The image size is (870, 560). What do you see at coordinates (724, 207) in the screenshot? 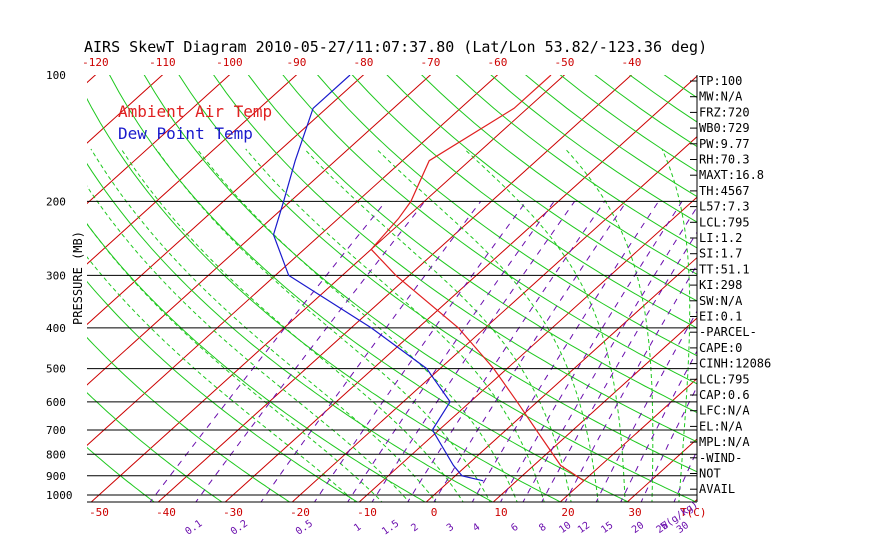
I see `stability-index: L57:7.3` at bounding box center [724, 207].